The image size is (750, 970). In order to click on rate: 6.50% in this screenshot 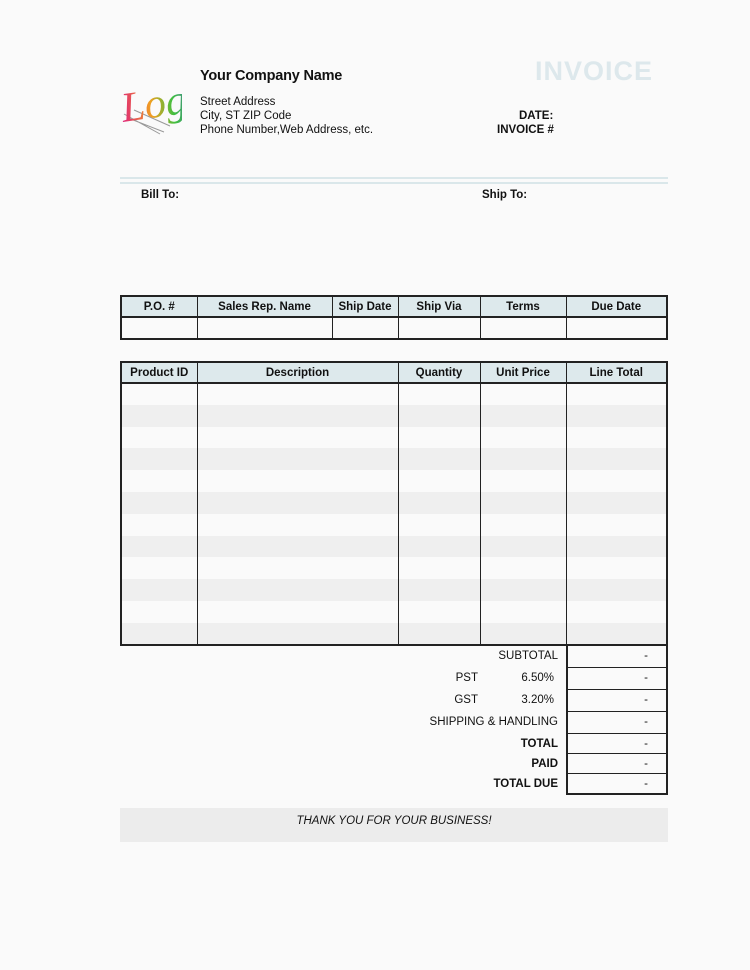, I will do `click(537, 678)`.